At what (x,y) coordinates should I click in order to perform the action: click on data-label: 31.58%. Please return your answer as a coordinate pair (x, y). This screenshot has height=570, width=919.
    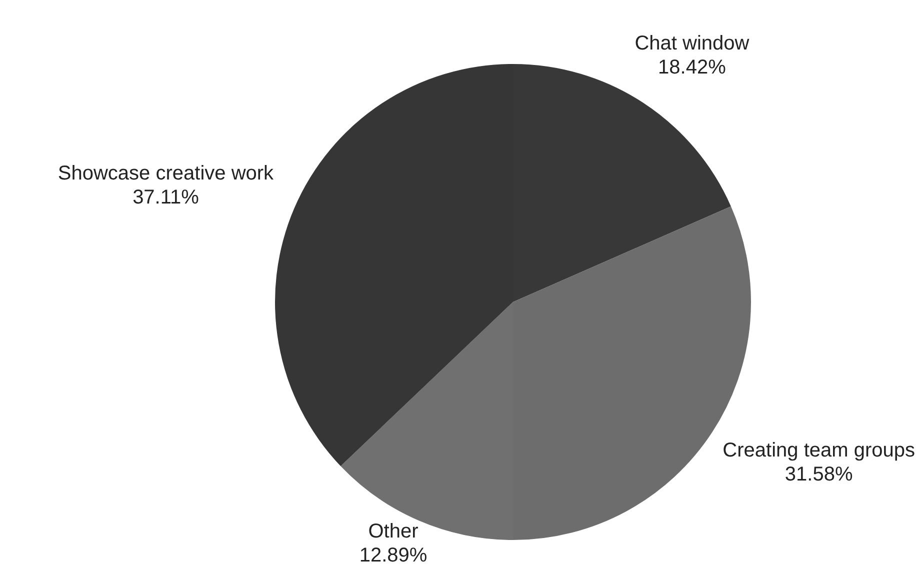
    Looking at the image, I should click on (818, 474).